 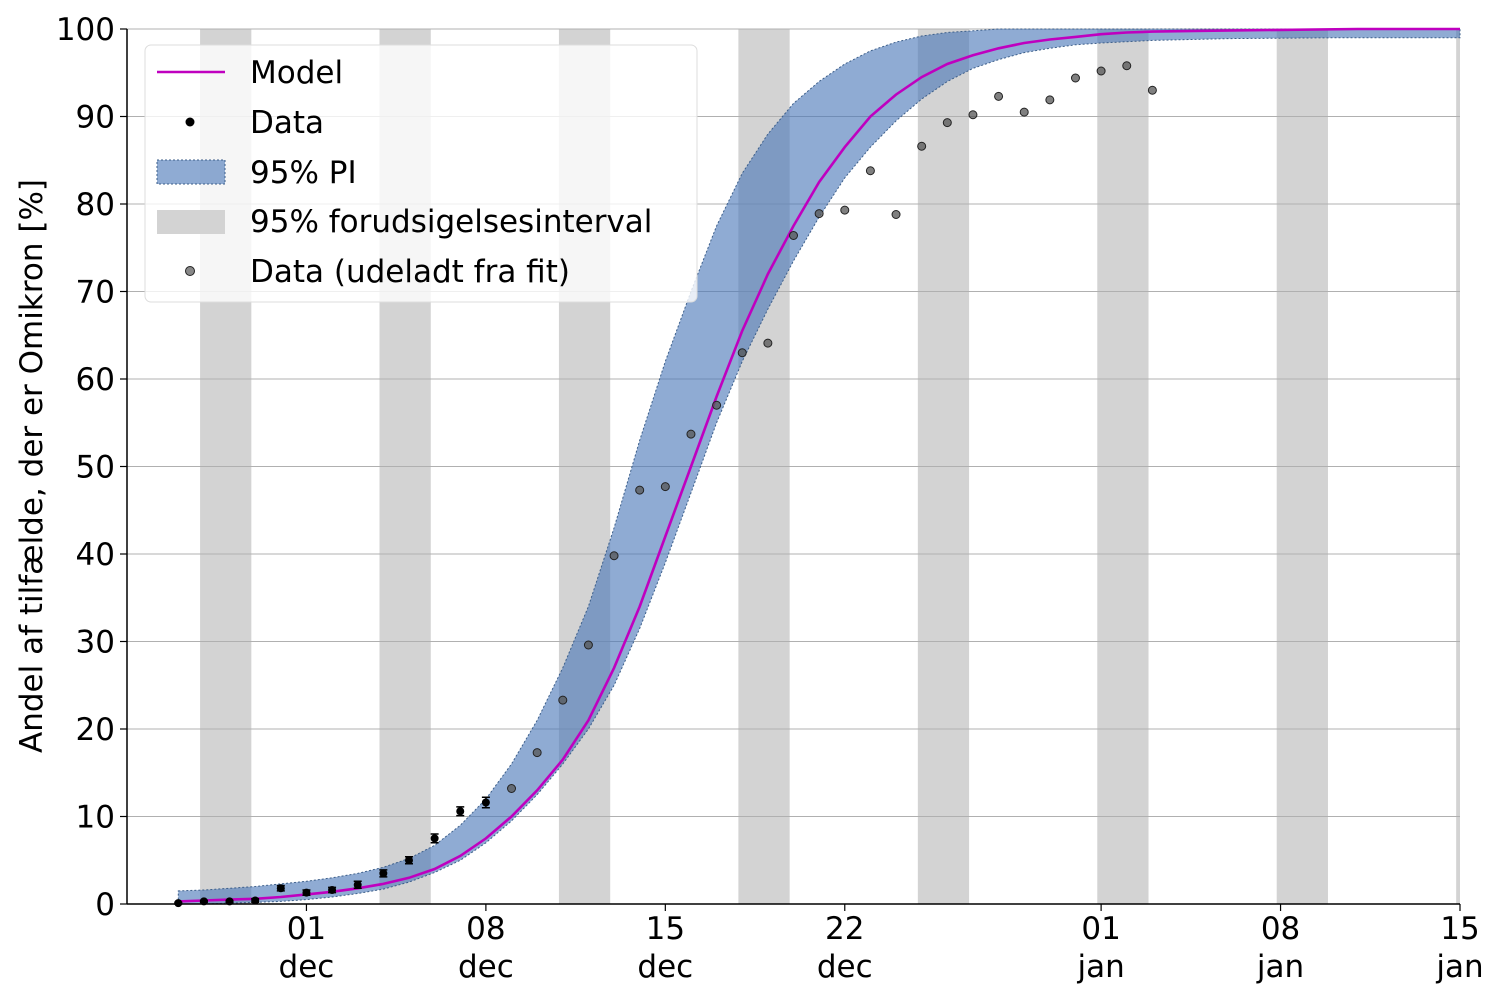 What do you see at coordinates (190, 271) in the screenshot?
I see `legend-excluded-swatch` at bounding box center [190, 271].